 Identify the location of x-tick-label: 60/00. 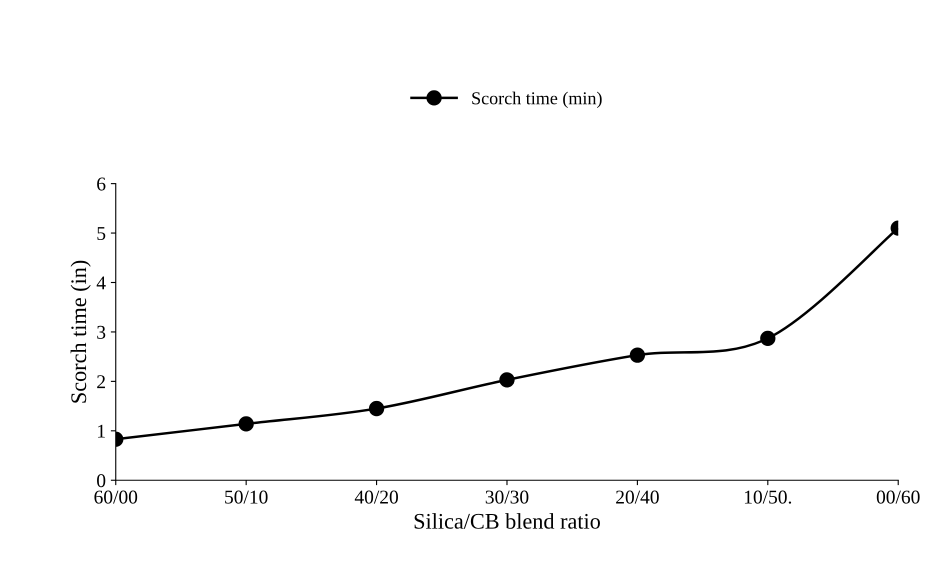
(116, 497).